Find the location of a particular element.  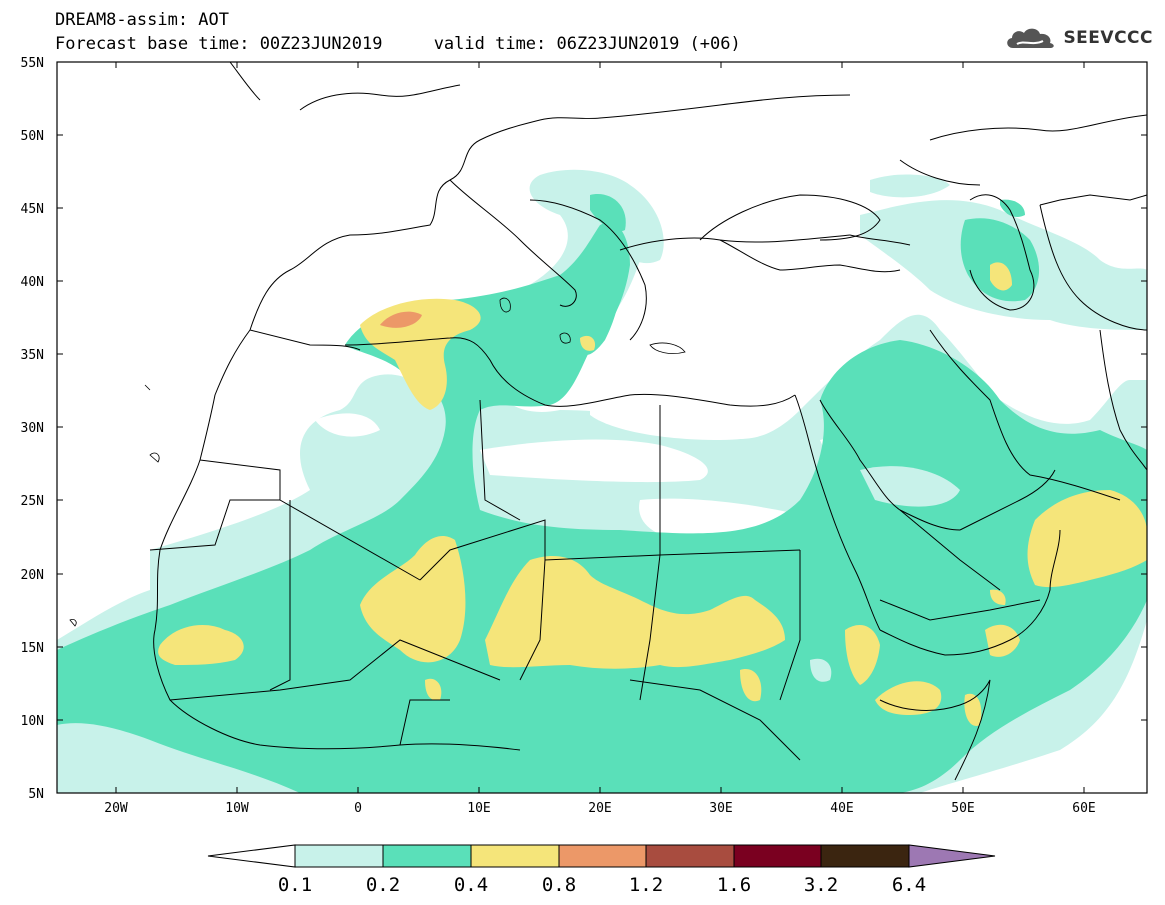

lon-label-20w: 20W is located at coordinates (116, 808).